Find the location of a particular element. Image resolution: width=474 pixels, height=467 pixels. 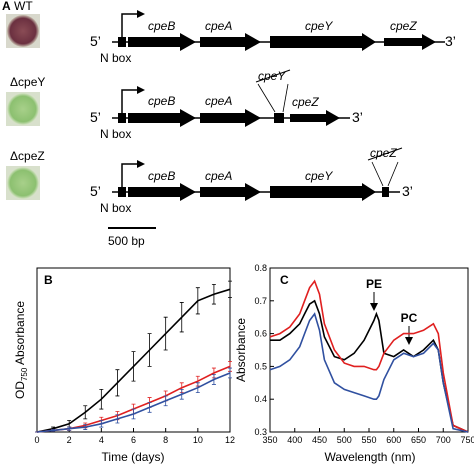

x-tick-label: 0 is located at coordinates (36, 440).